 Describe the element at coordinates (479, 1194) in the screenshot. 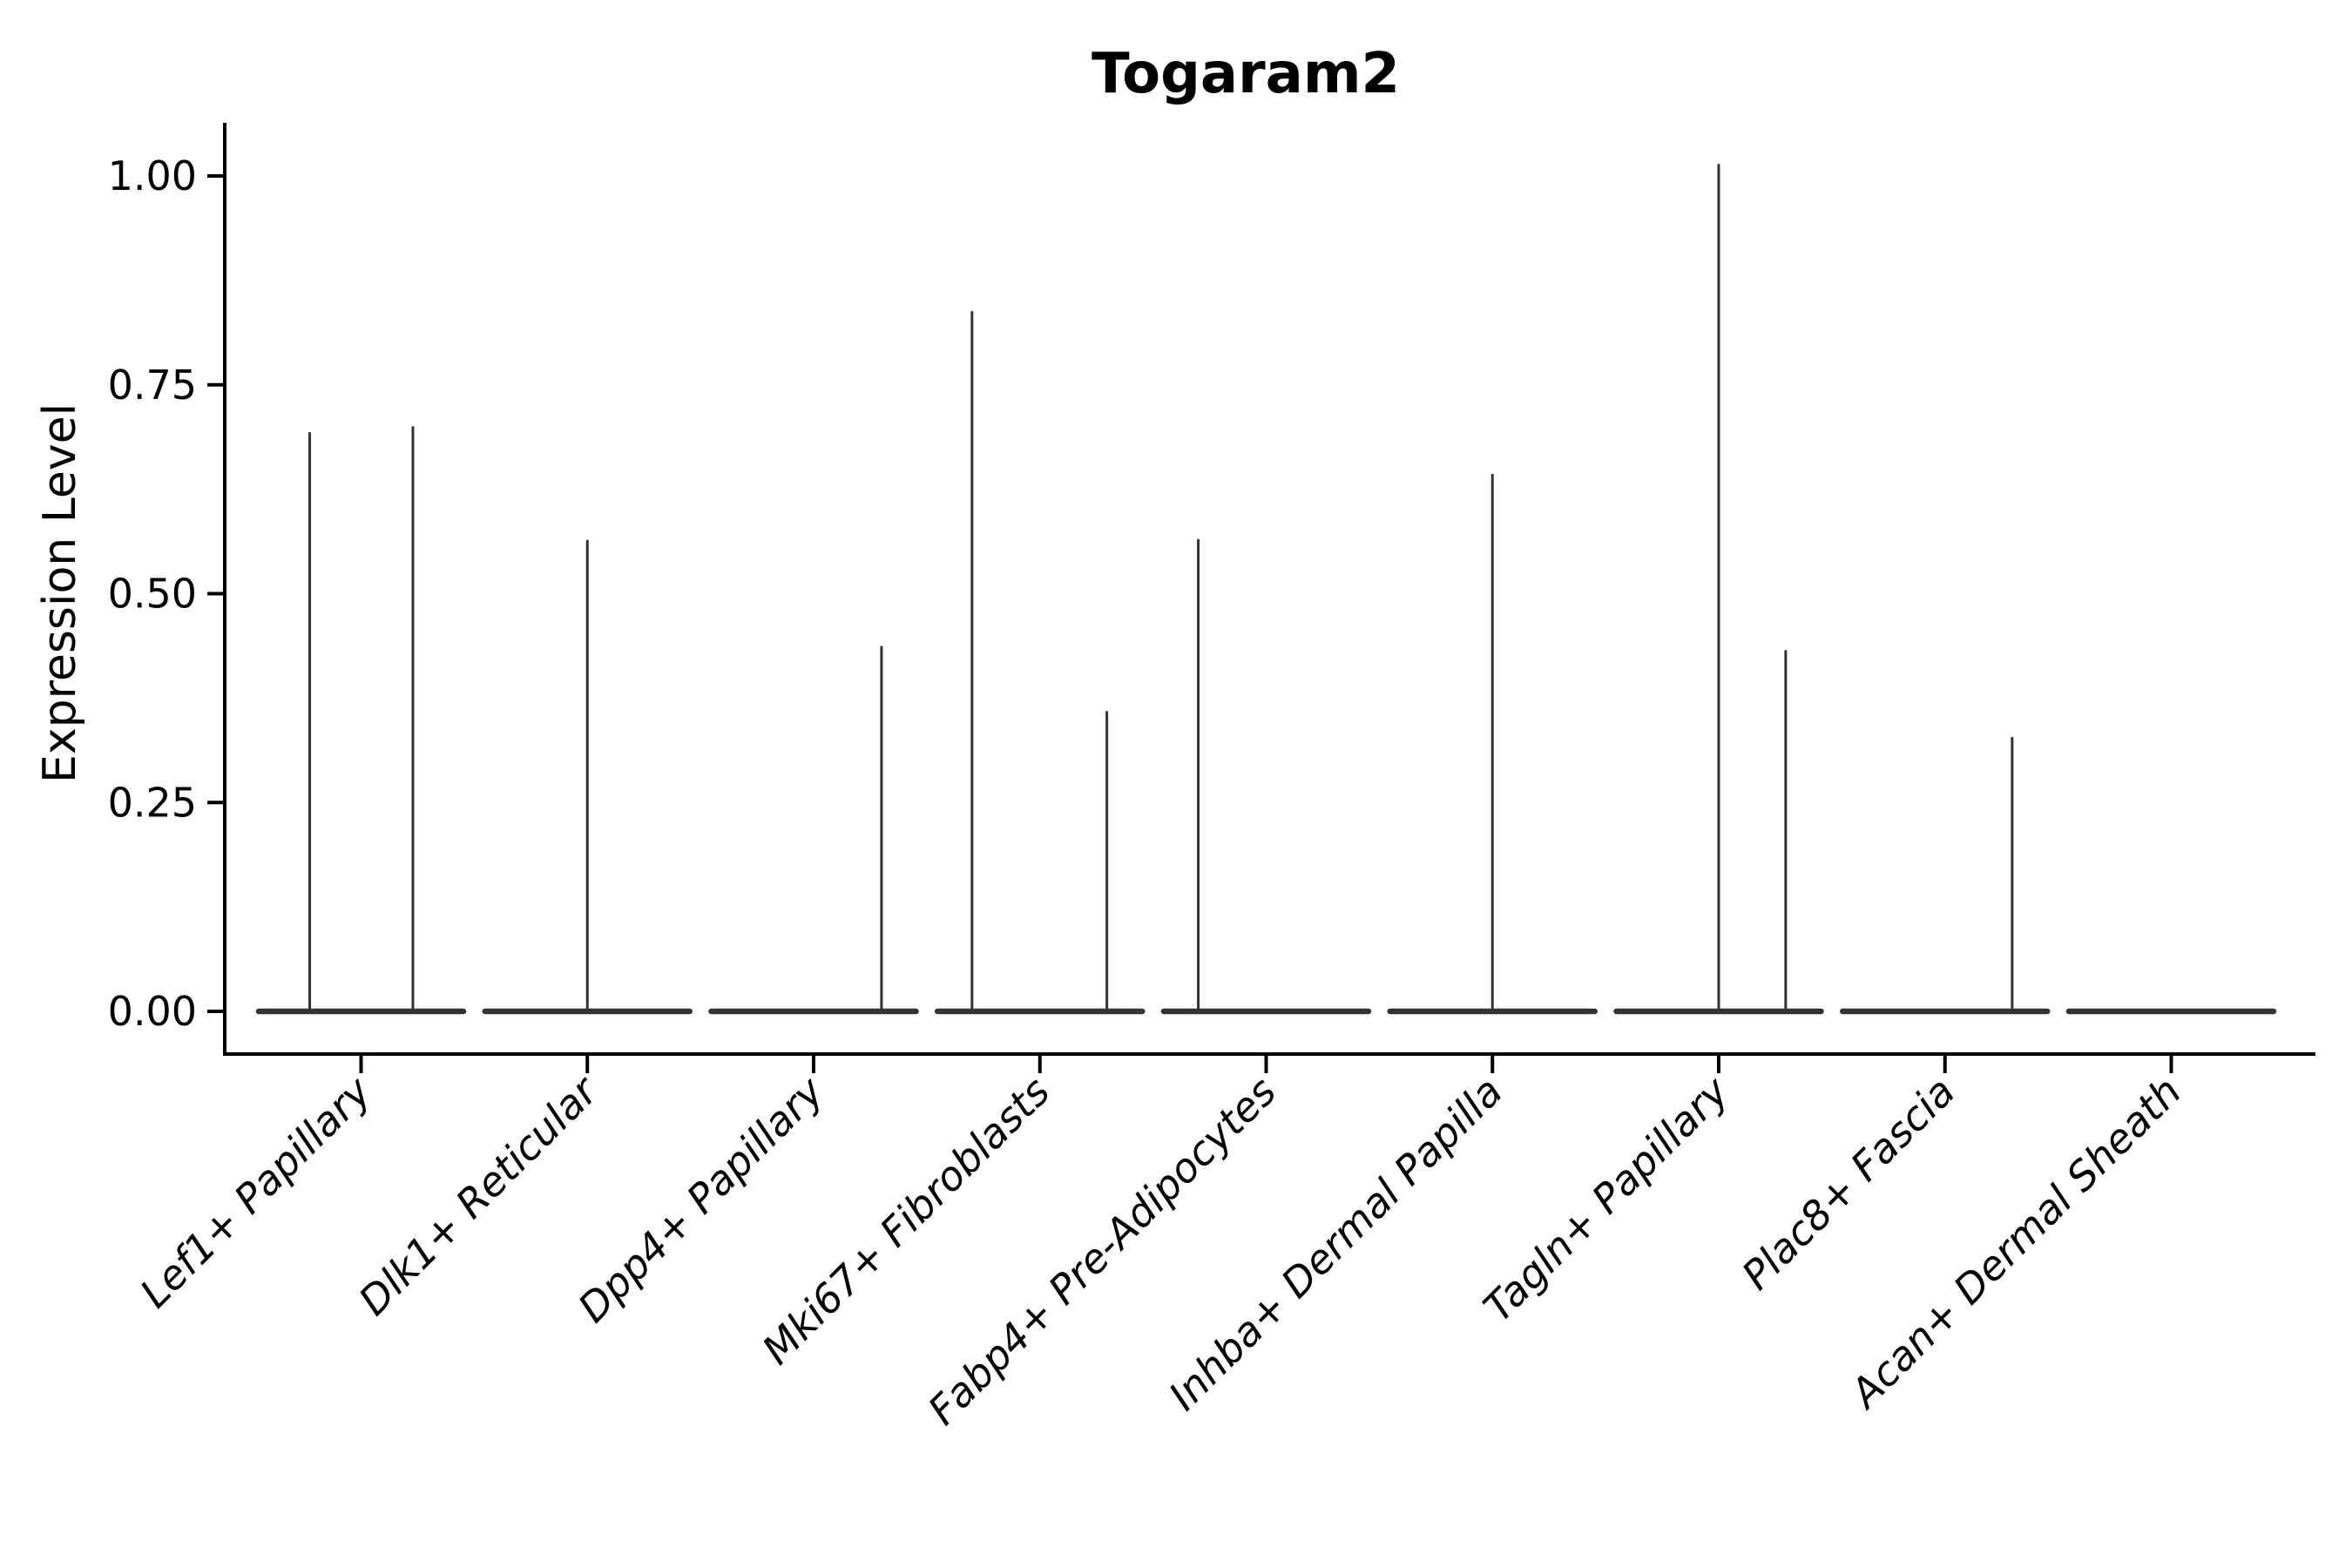

I see `x-tick-label: Dlk1+ Reticular` at that location.